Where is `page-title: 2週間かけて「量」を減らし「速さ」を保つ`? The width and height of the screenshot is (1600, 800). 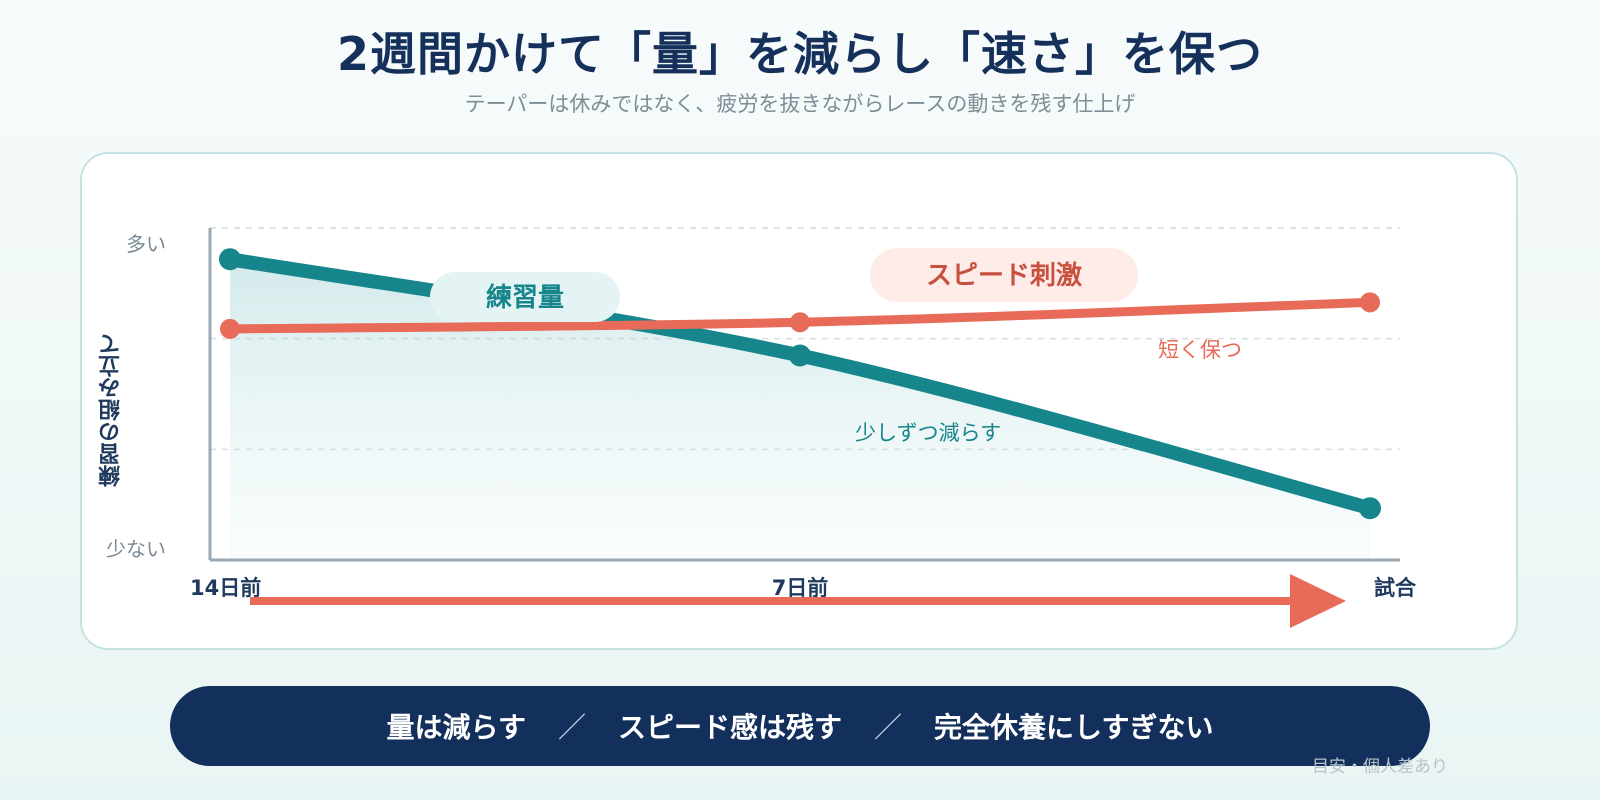 page-title: 2週間かけて「量」を減らし「速さ」を保つ is located at coordinates (799, 54).